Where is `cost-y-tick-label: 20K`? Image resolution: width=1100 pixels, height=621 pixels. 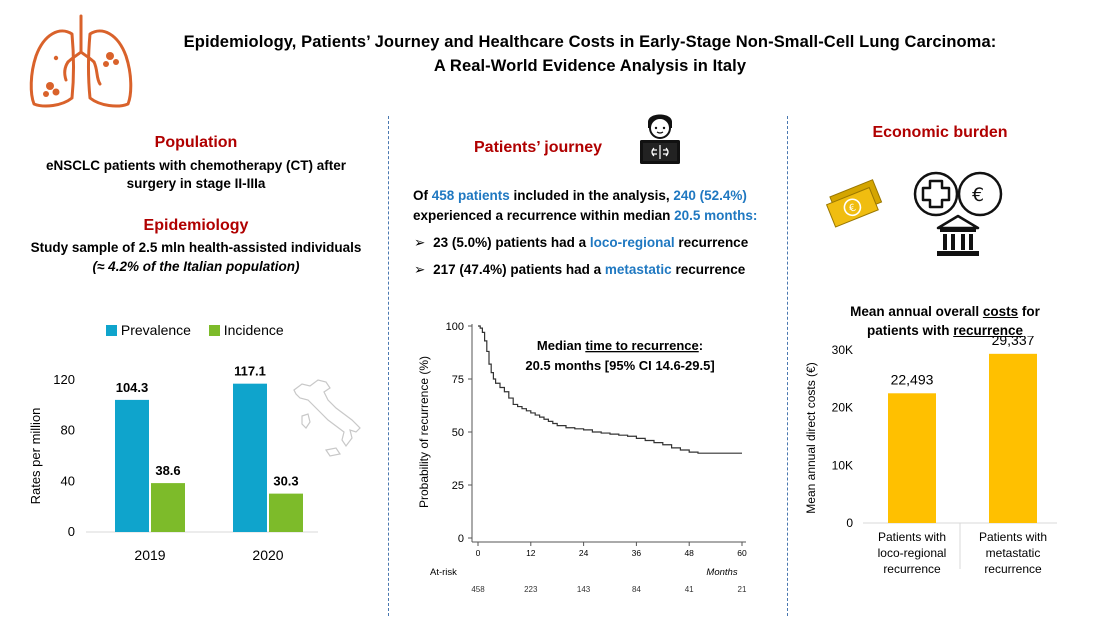
cost-y-tick-label: 20K is located at coordinates (842, 408).